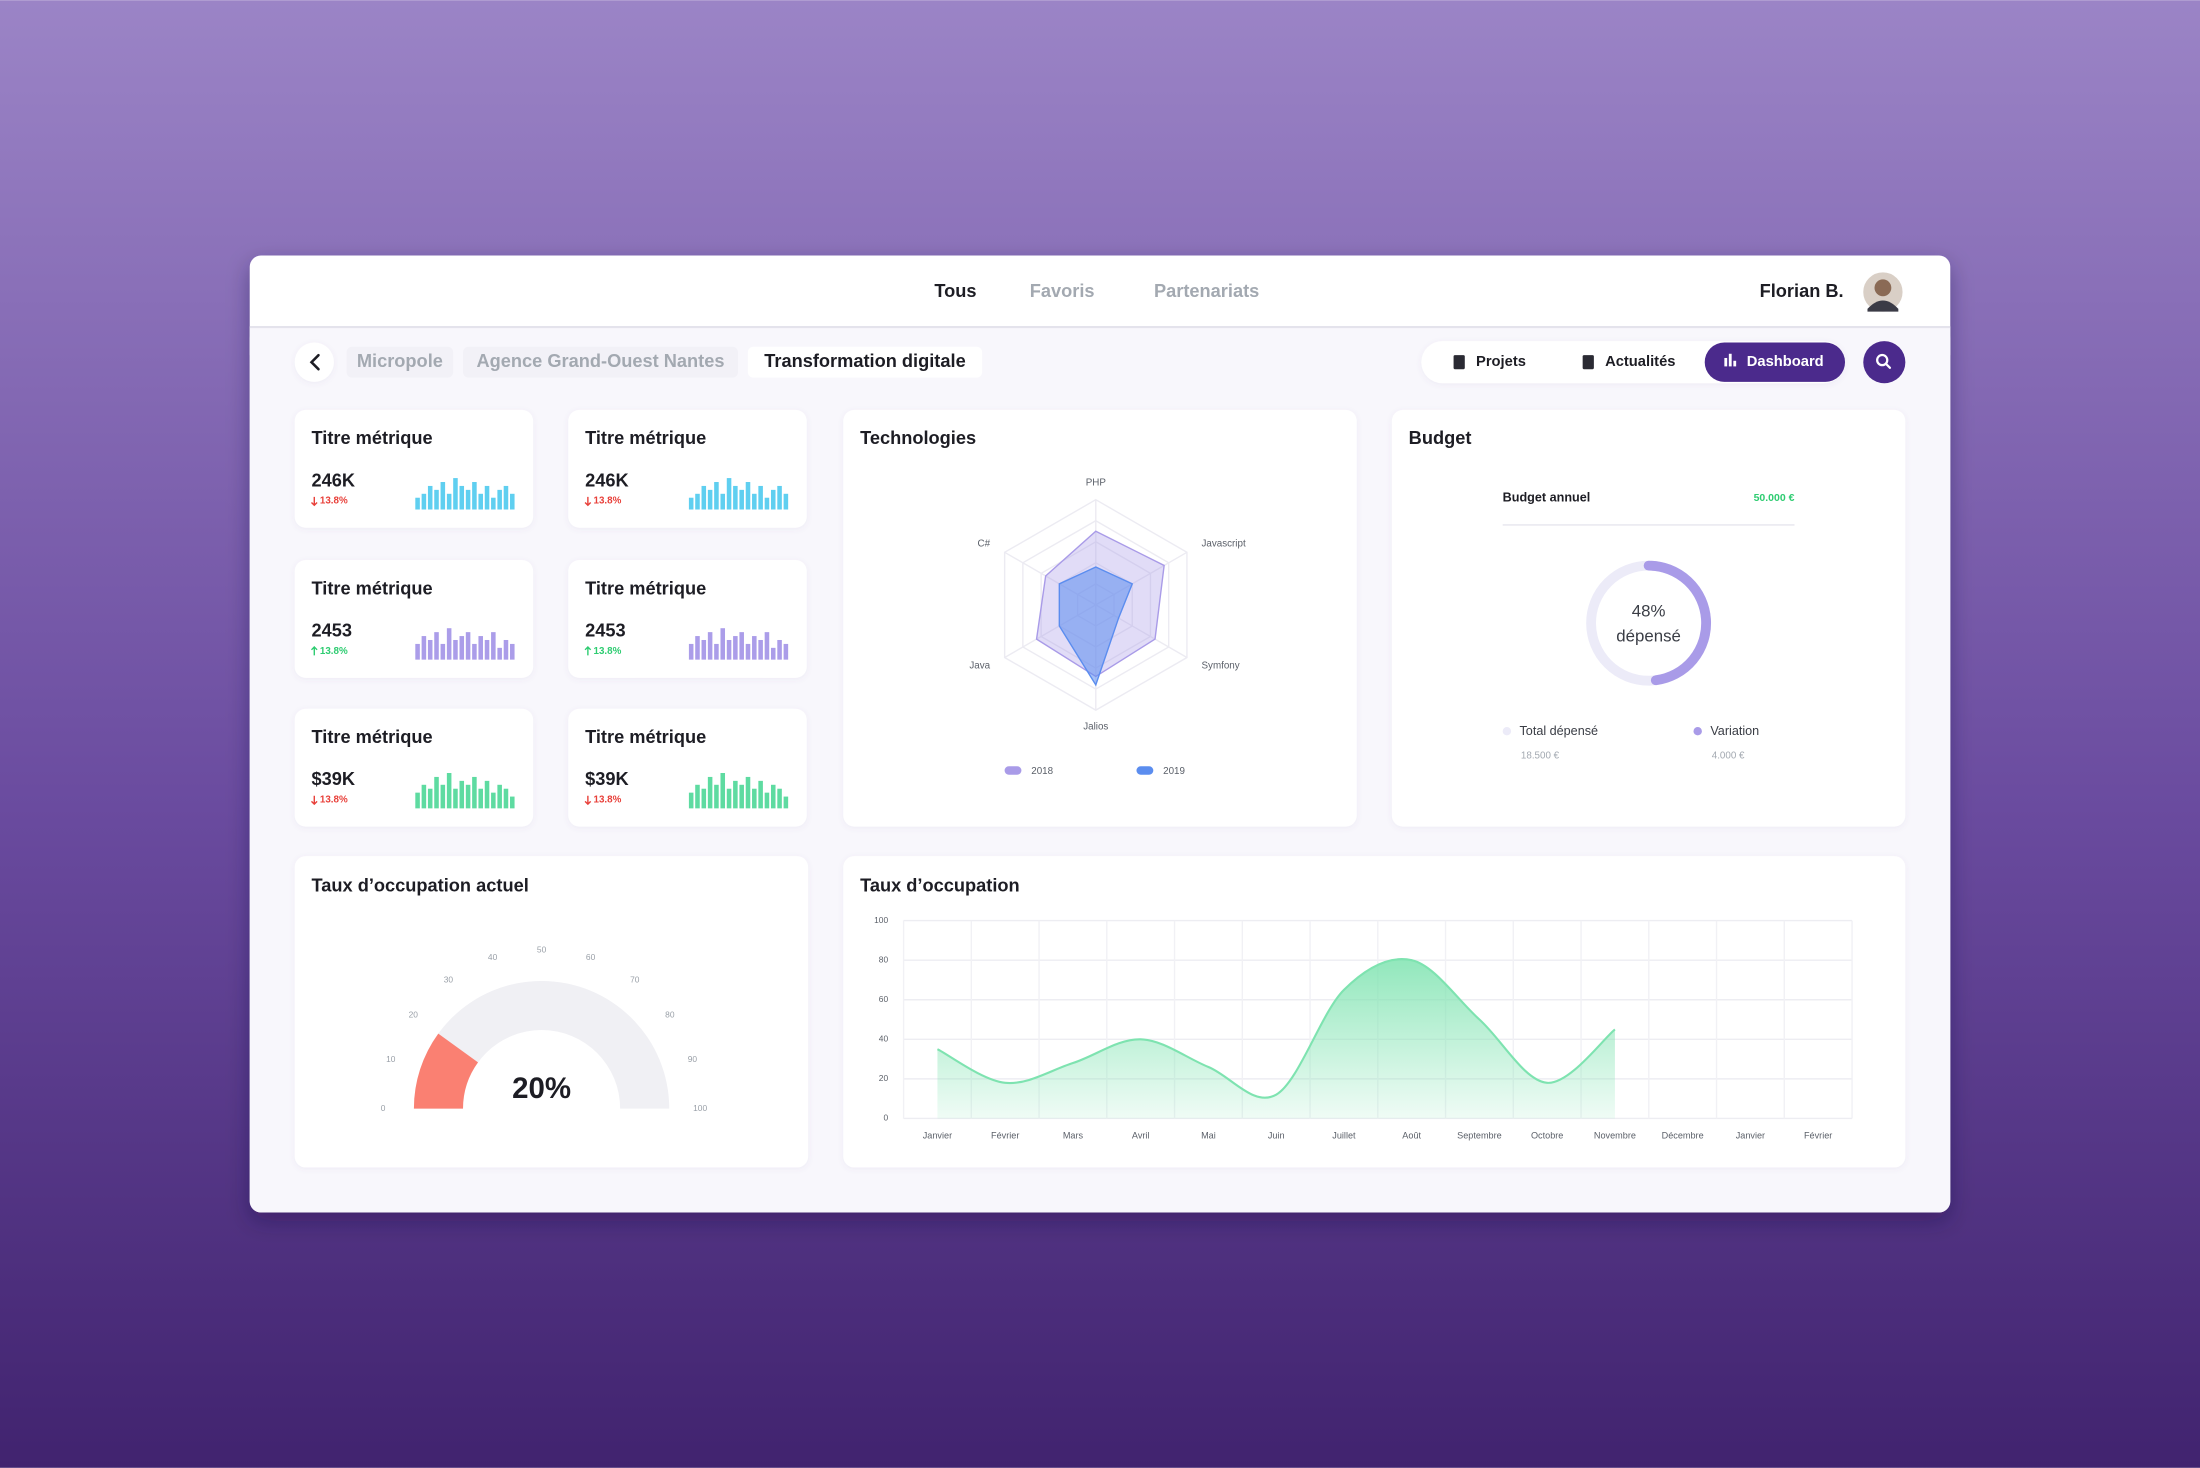 The height and width of the screenshot is (1468, 2200). Describe the element at coordinates (541, 1044) in the screenshot. I see `gauge-track` at that location.